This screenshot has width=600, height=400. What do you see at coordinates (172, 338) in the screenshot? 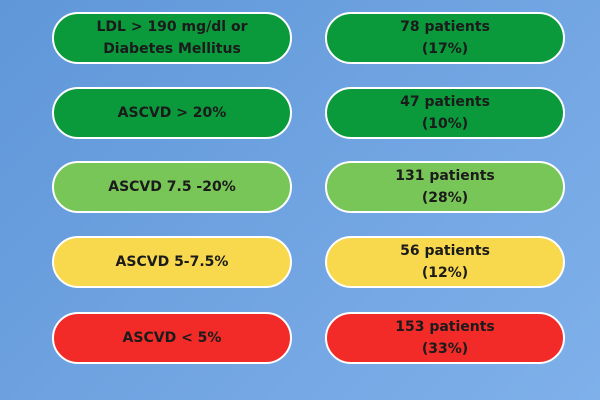
I see `category-pill-ascvd-lt-5: ASCVD < 5%` at bounding box center [172, 338].